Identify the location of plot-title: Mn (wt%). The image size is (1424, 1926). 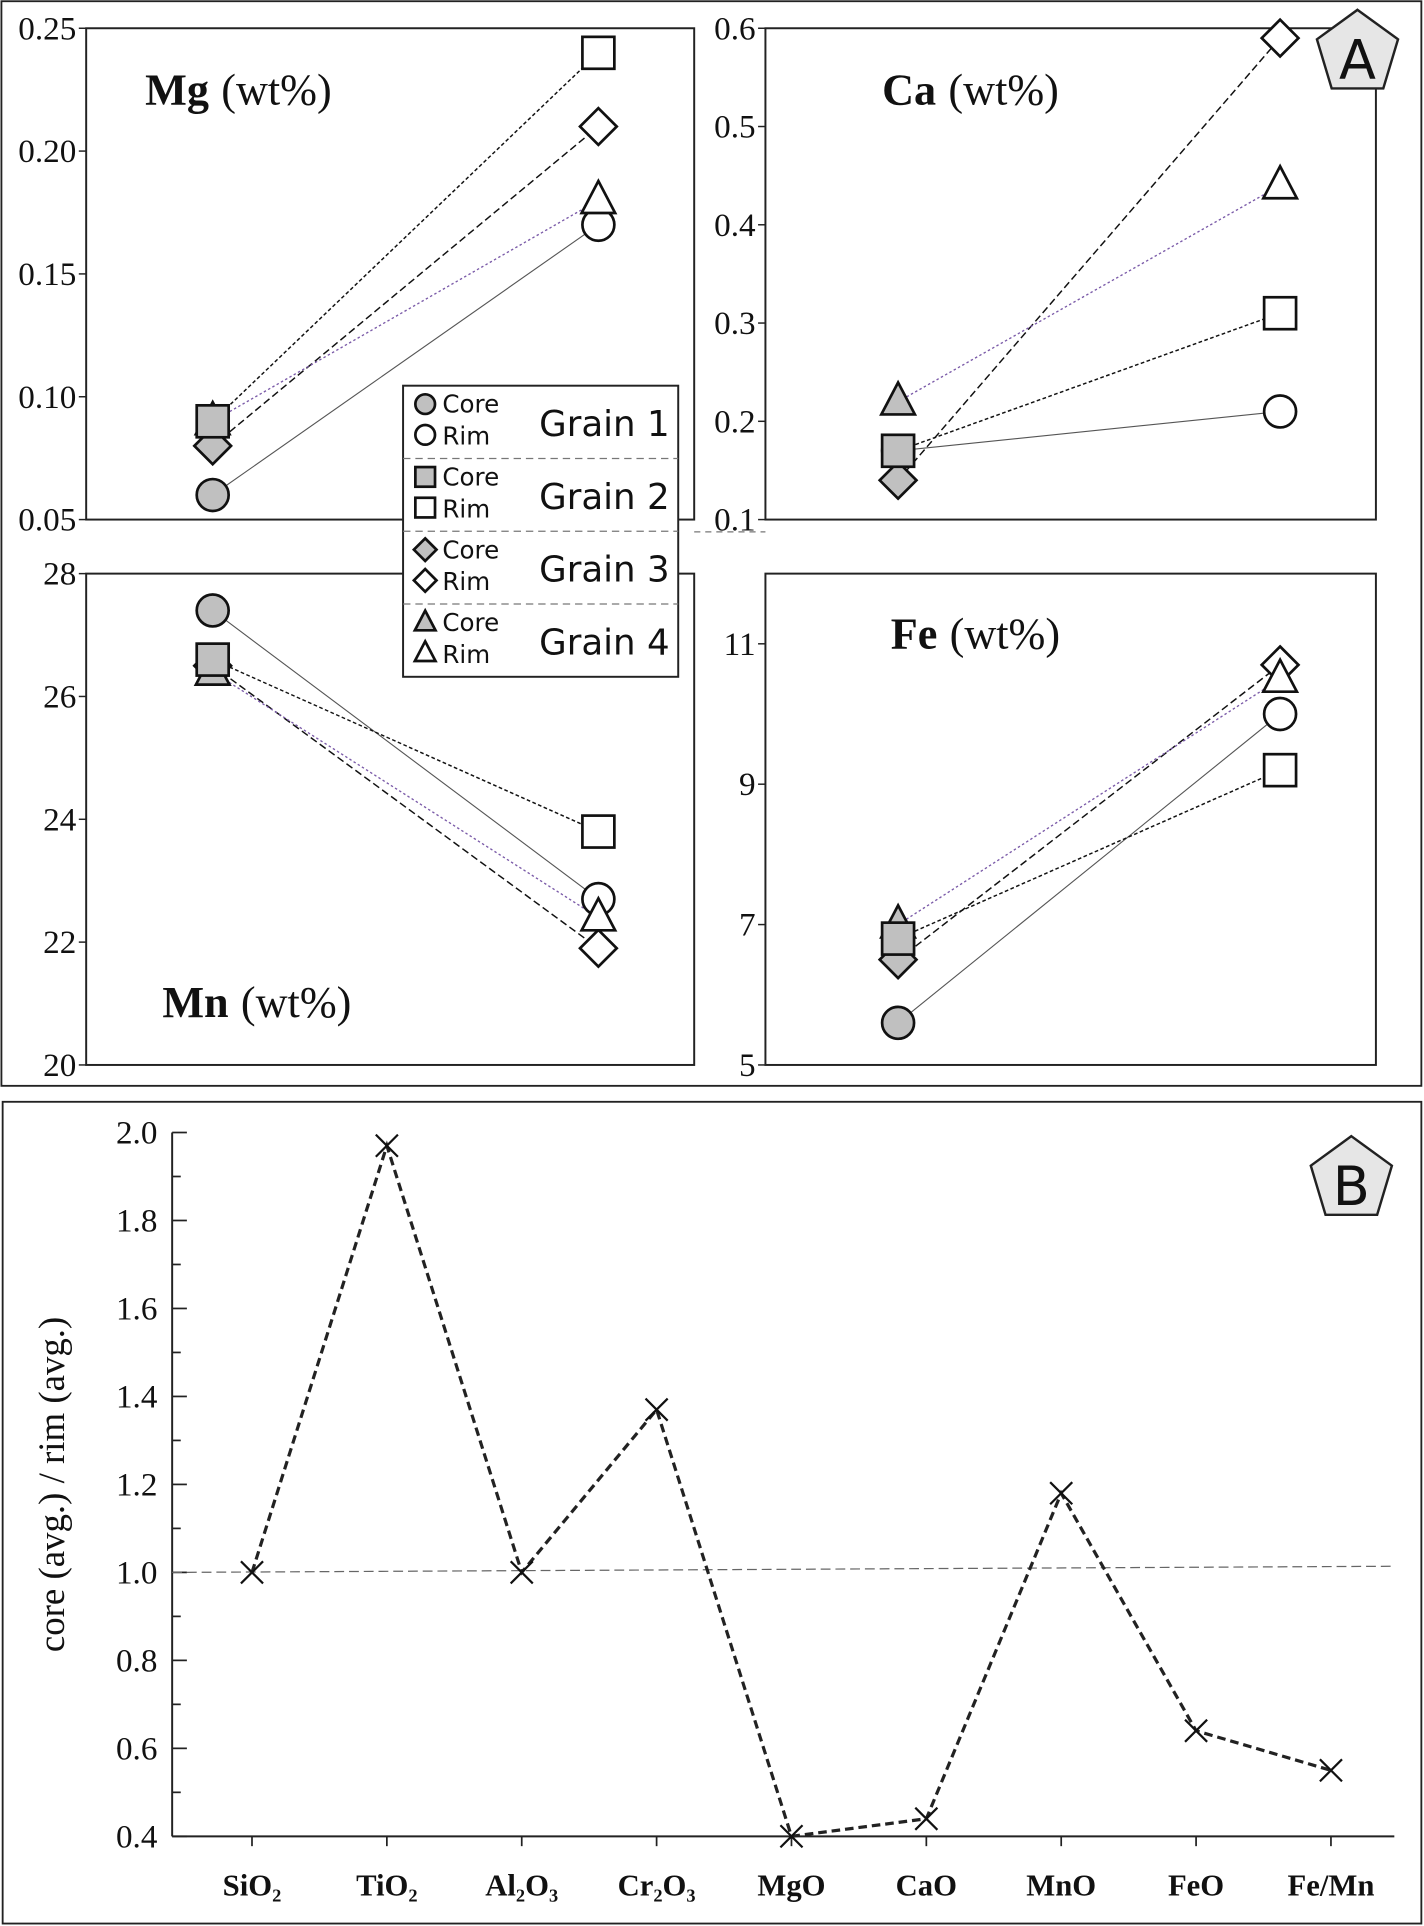
(256, 1002).